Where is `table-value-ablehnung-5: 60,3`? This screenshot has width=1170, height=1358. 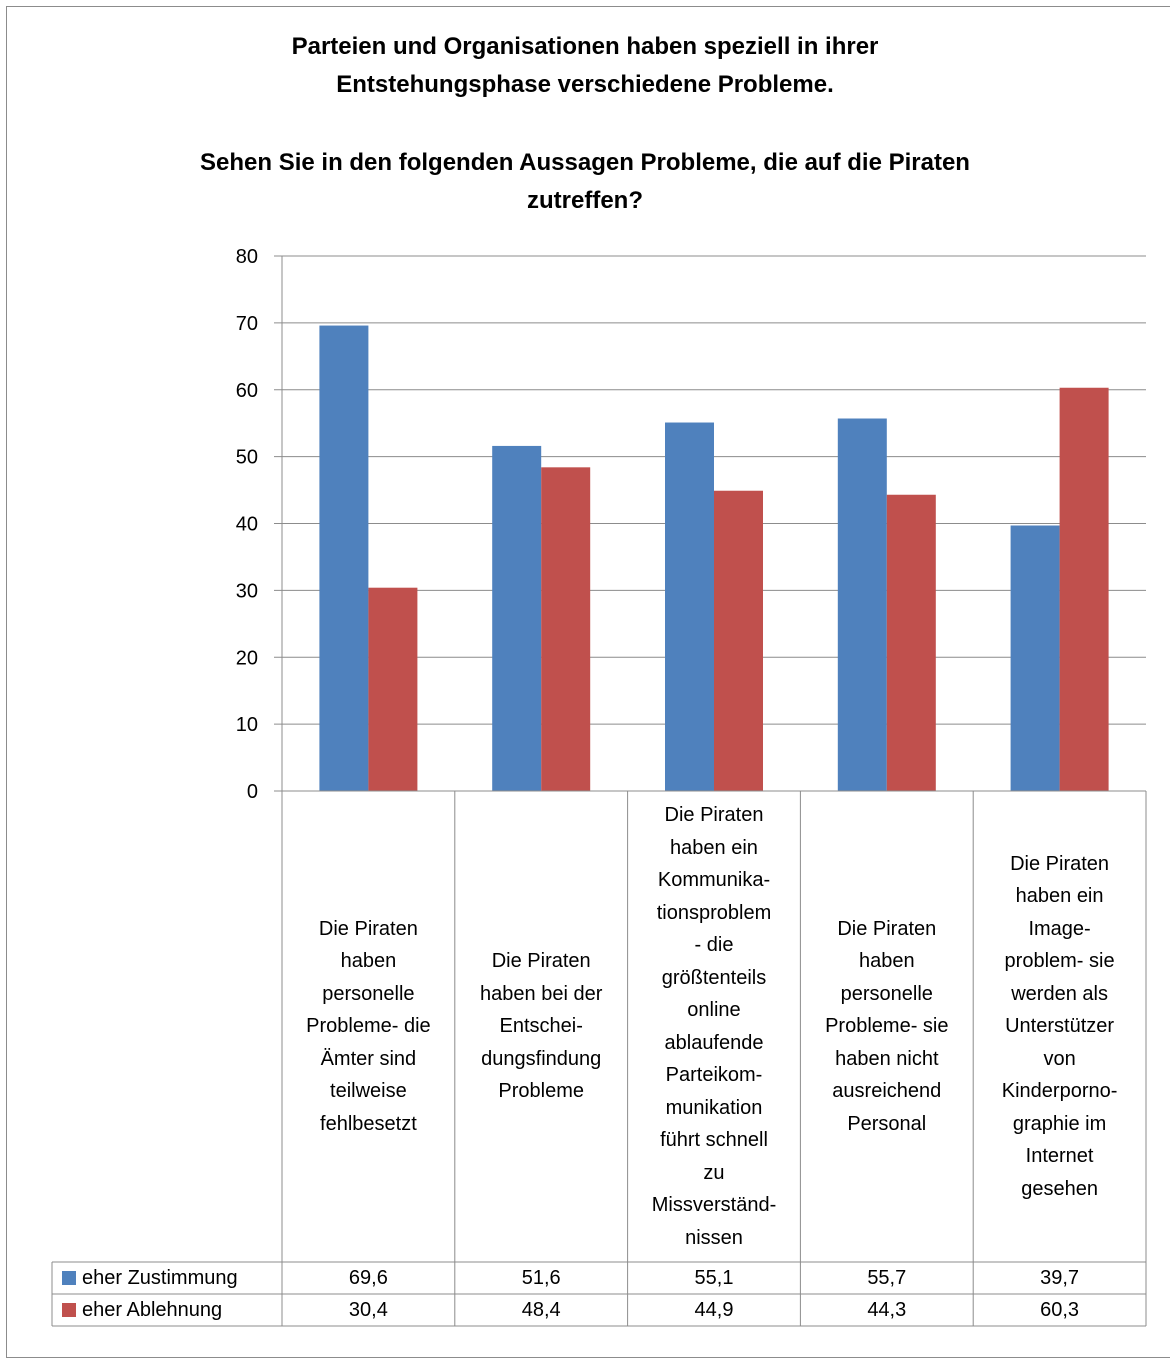 table-value-ablehnung-5: 60,3 is located at coordinates (1060, 1309).